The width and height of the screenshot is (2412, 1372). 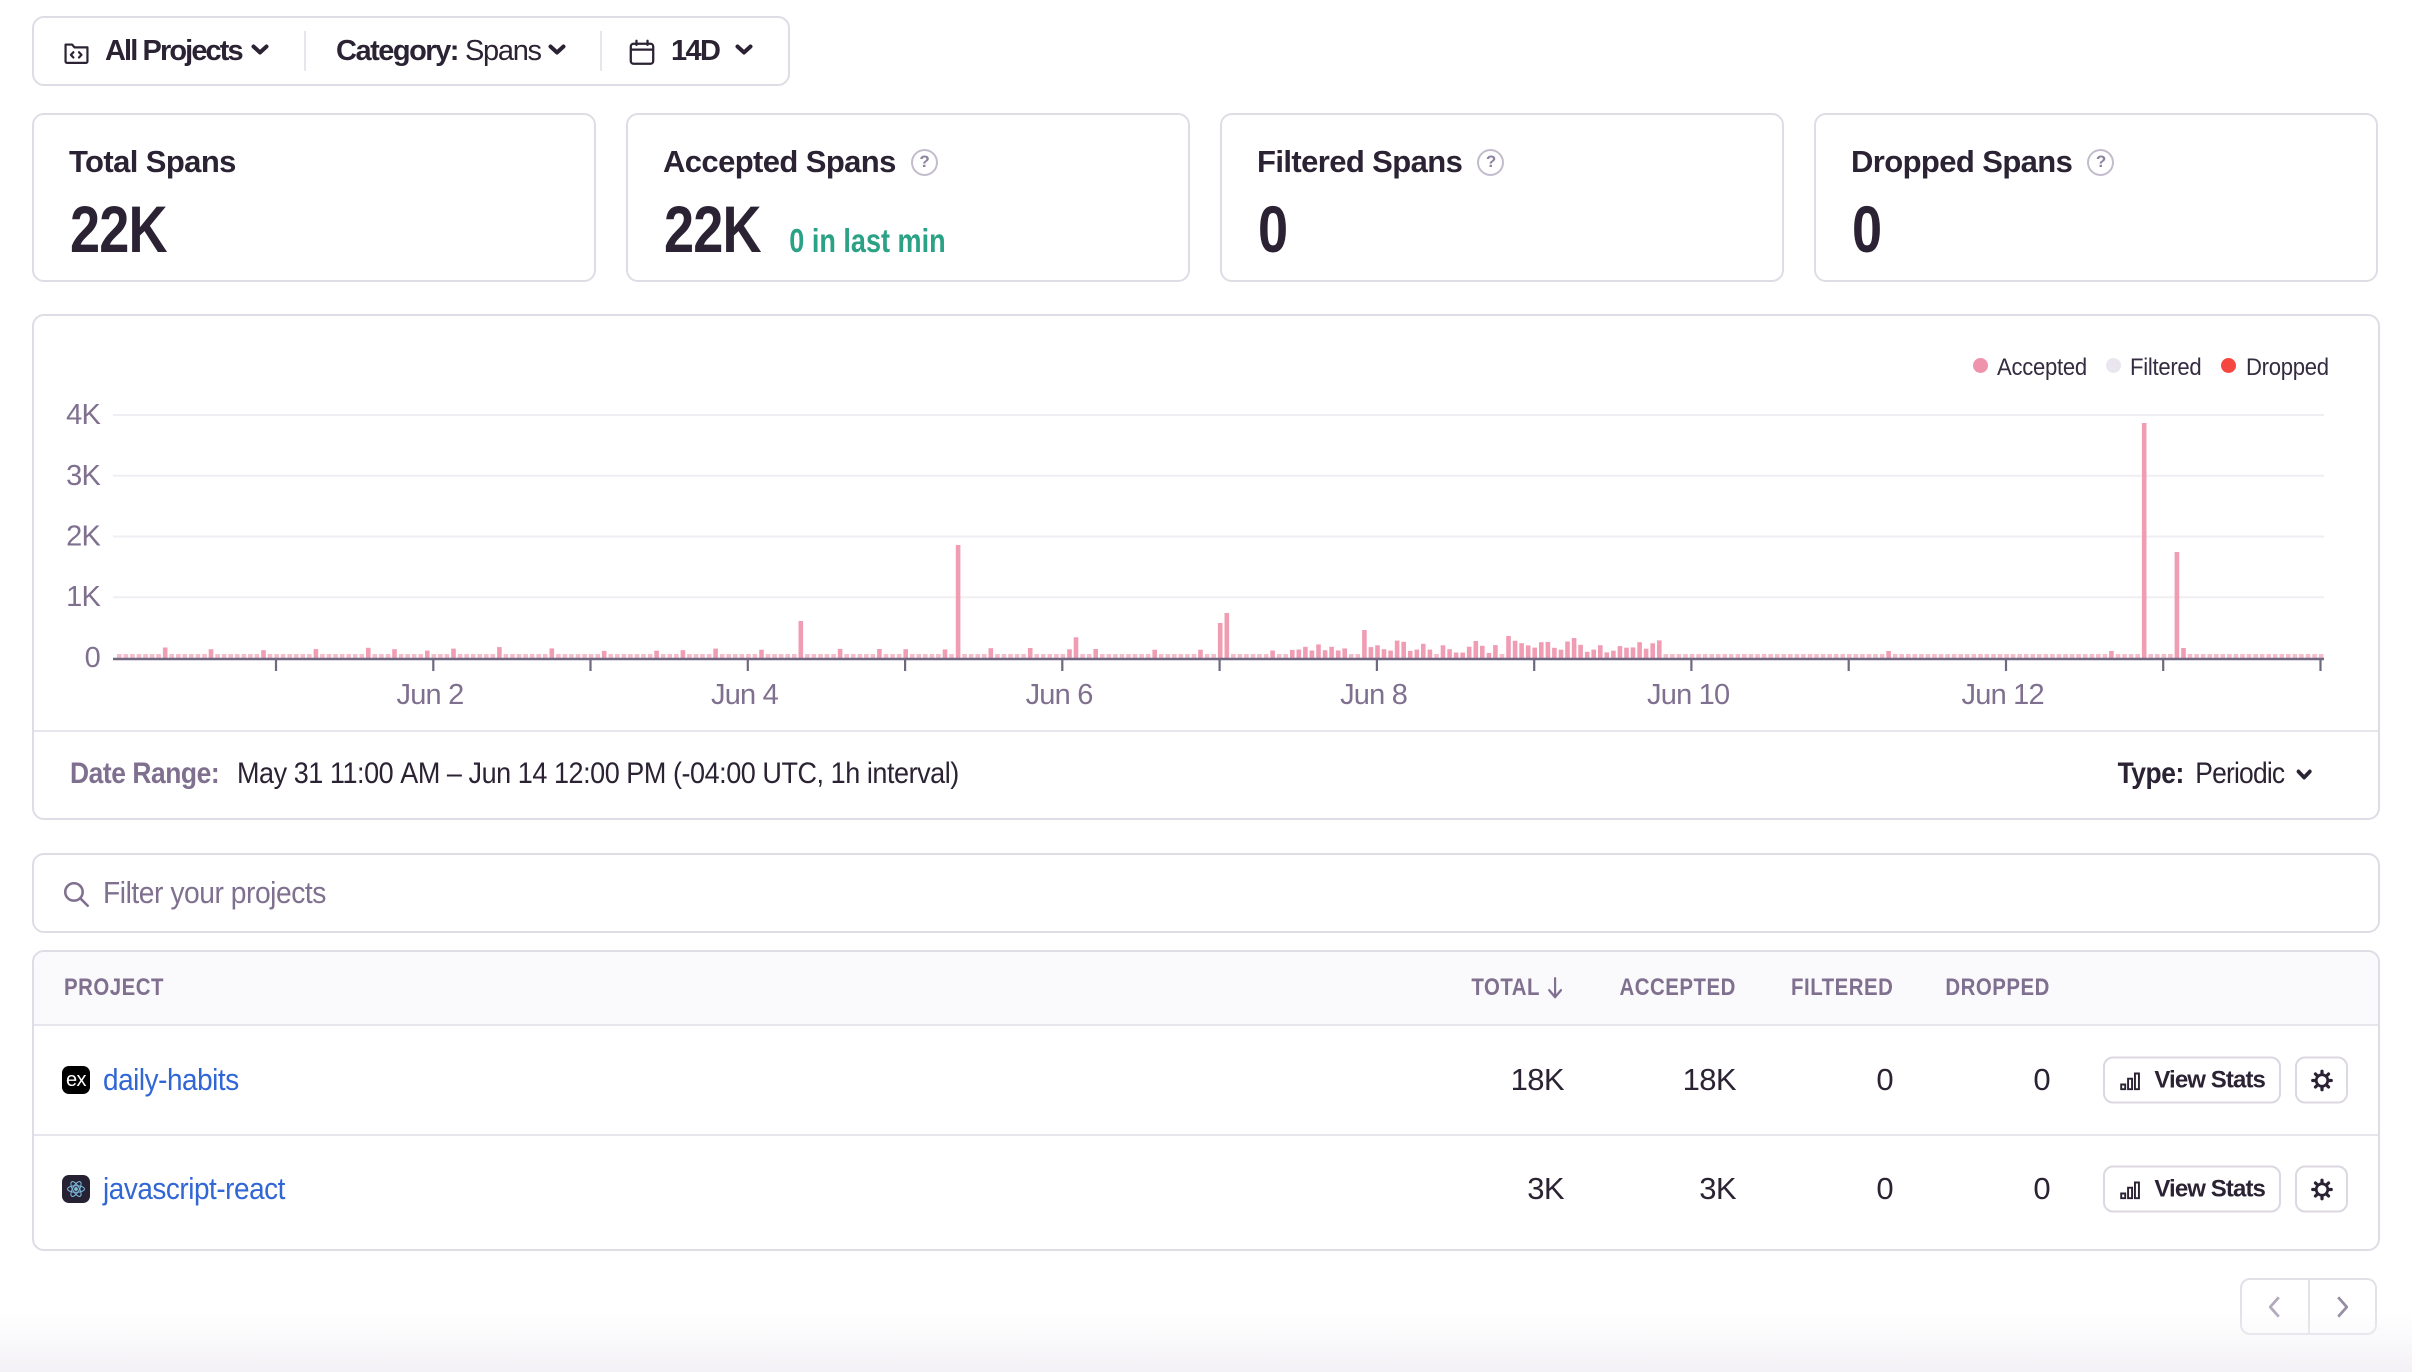 What do you see at coordinates (83, 415) in the screenshot?
I see `svg-text: 4K` at bounding box center [83, 415].